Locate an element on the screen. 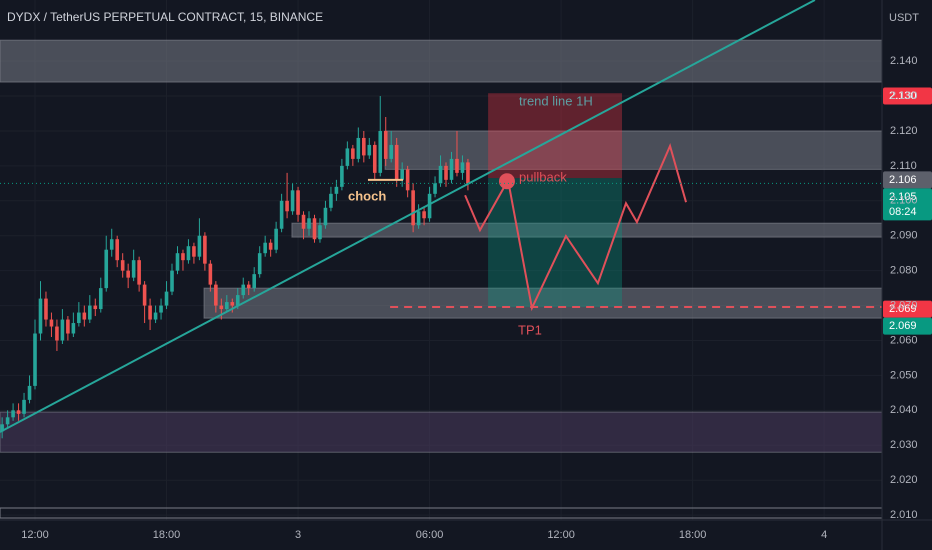 This screenshot has width=932, height=550. price-tag-sublabel: 08:24 is located at coordinates (903, 212).